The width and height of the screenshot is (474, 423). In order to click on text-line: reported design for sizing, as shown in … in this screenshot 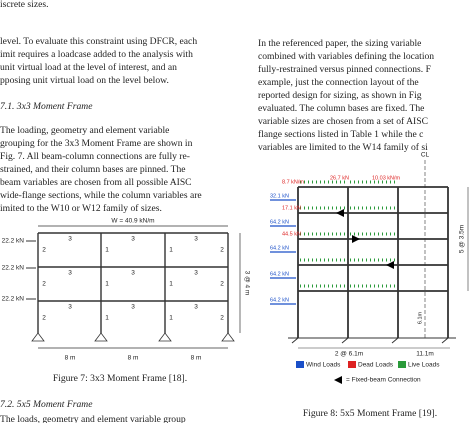, I will do `click(340, 95)`.